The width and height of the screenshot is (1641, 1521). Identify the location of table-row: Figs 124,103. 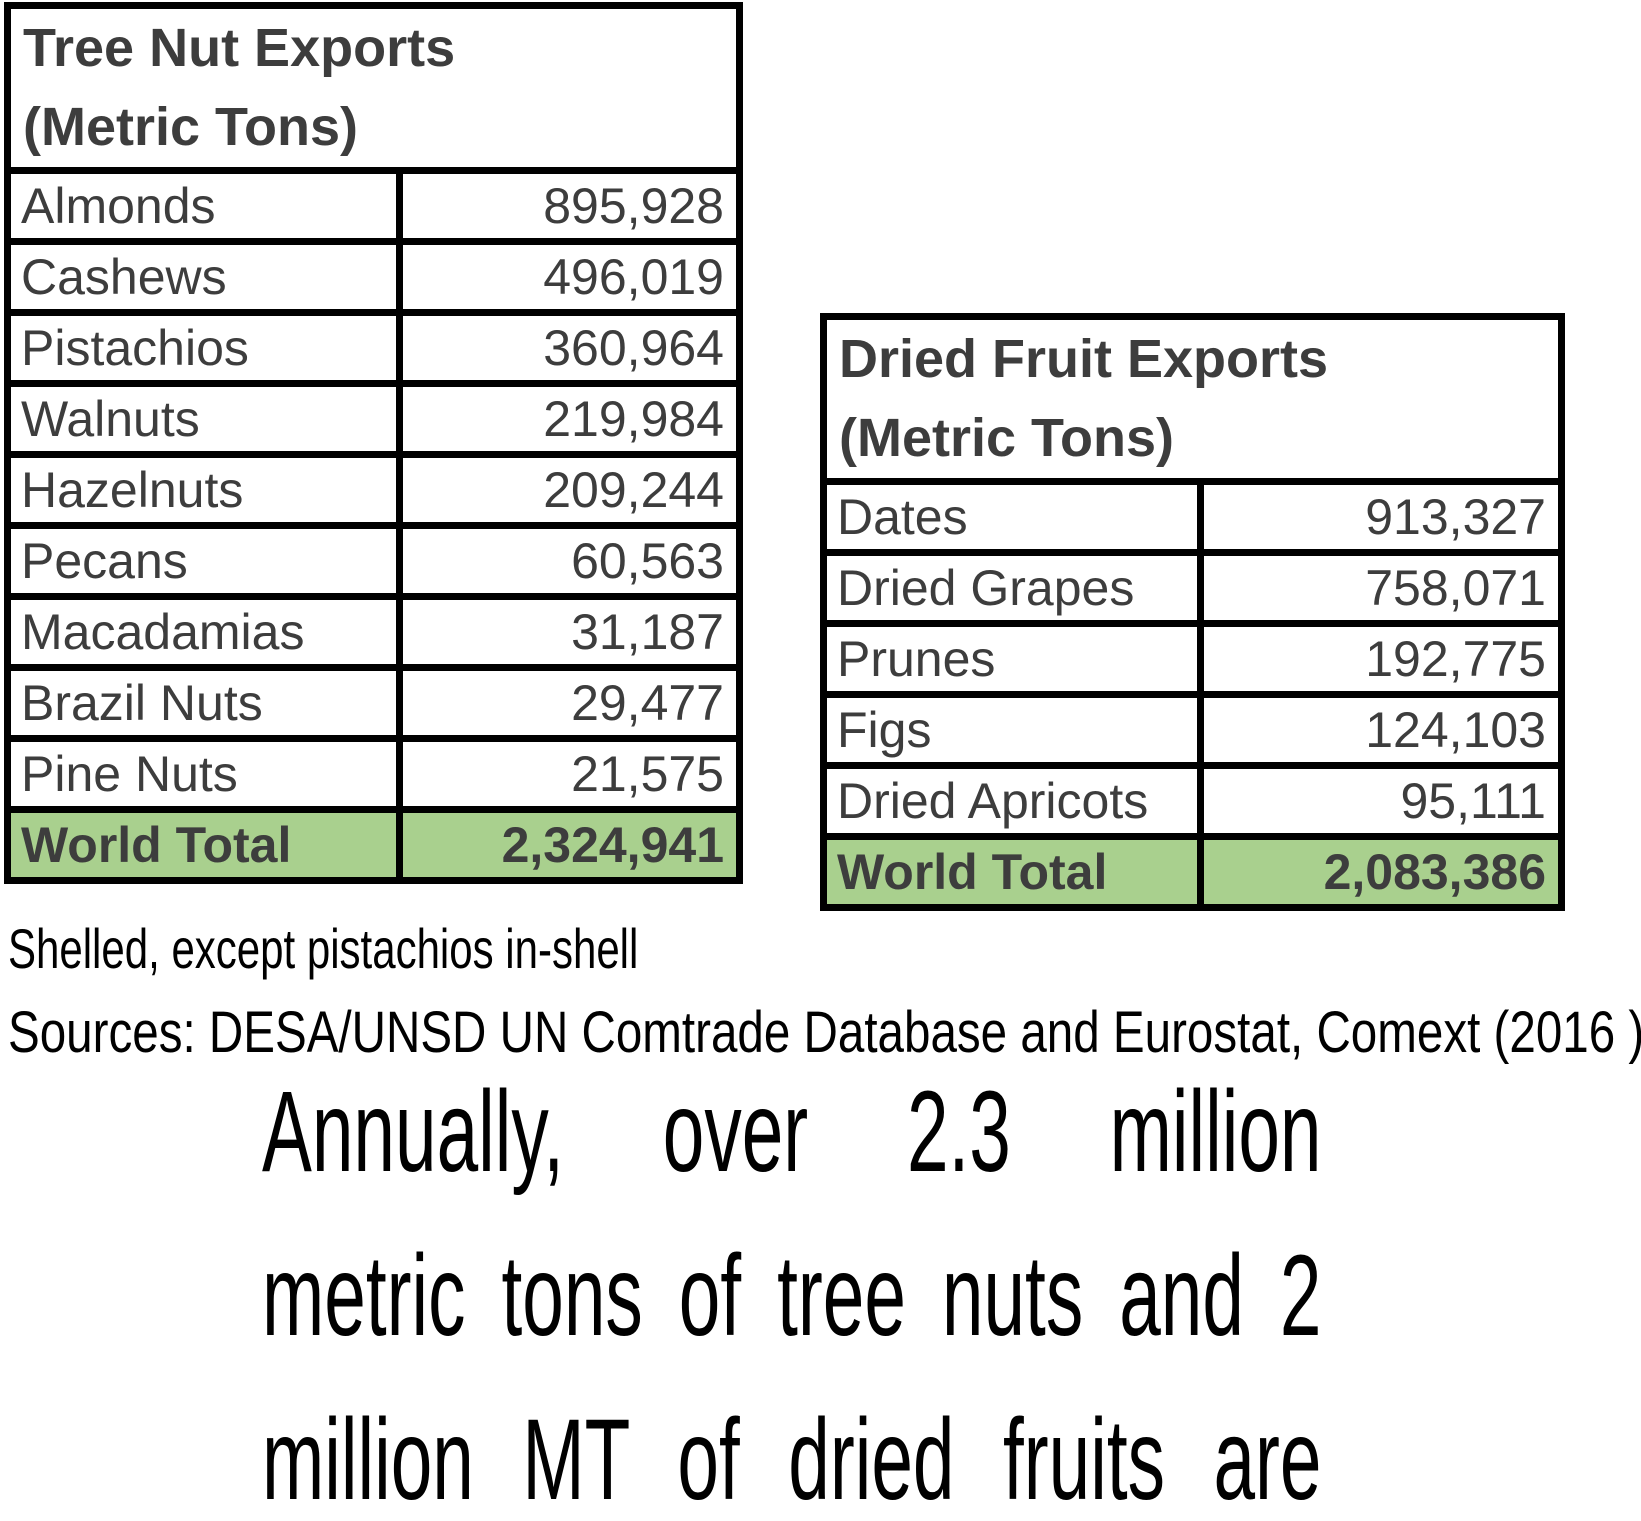
(1192, 730).